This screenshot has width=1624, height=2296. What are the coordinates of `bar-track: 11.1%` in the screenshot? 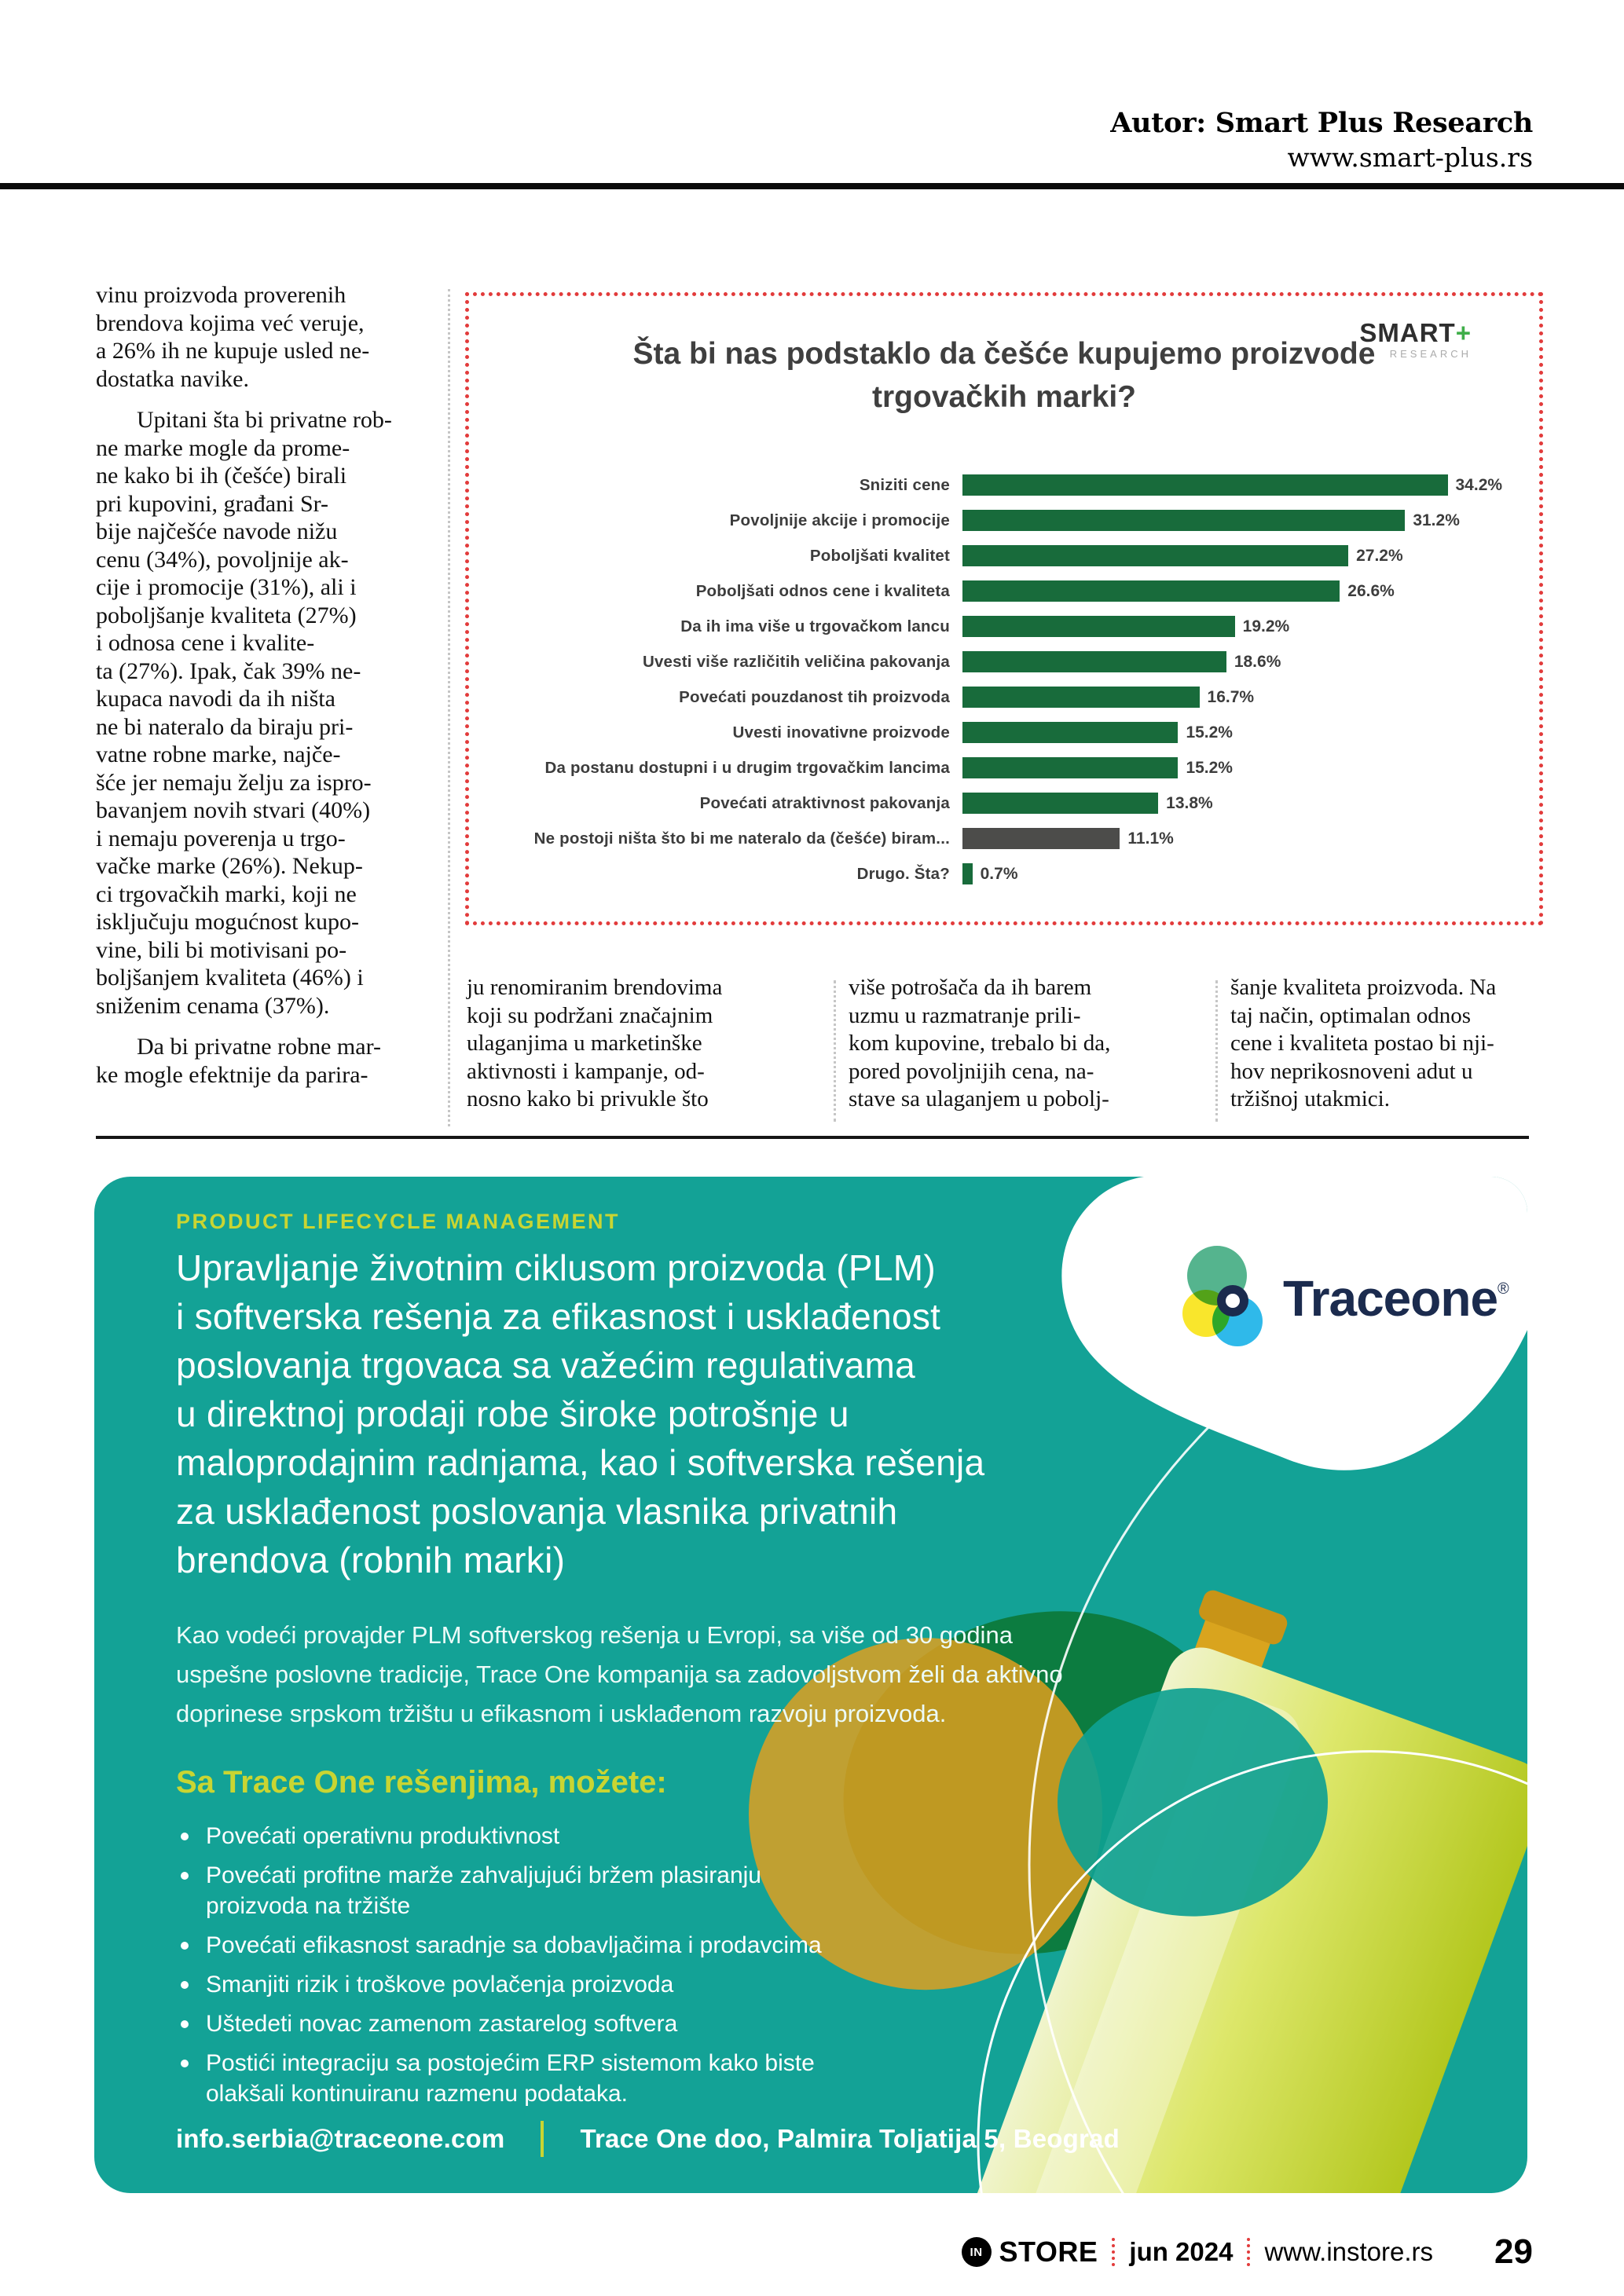 It's located at (1217, 838).